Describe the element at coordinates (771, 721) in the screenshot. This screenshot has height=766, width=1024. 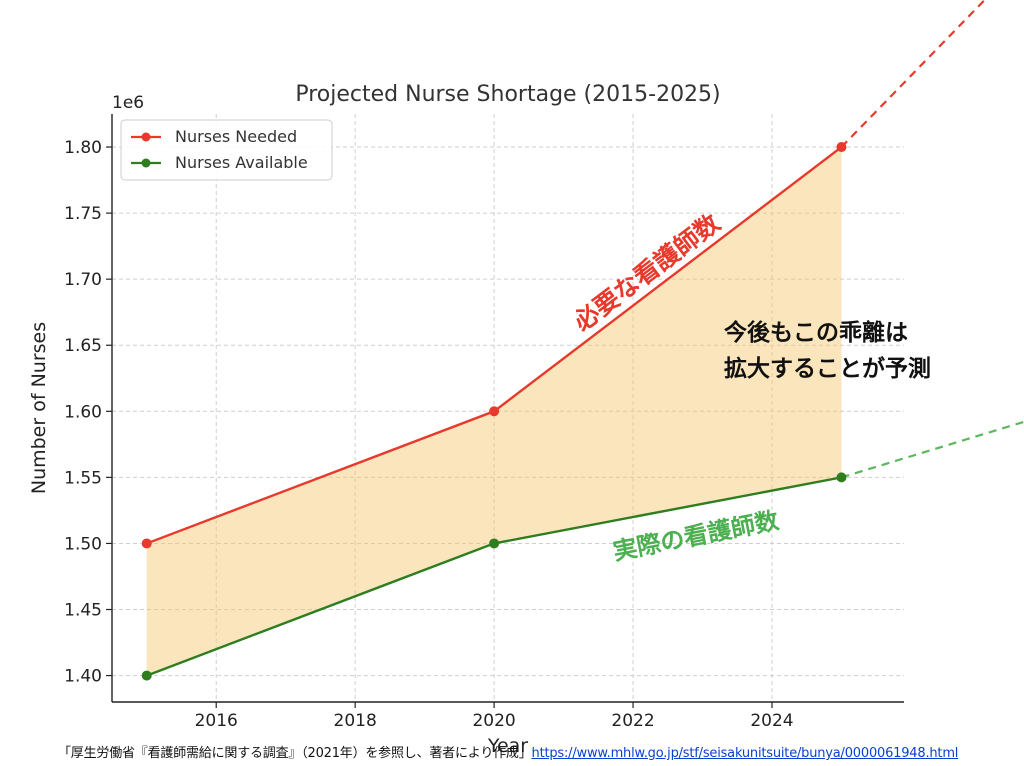
I see `x-tick-label: 2024` at that location.